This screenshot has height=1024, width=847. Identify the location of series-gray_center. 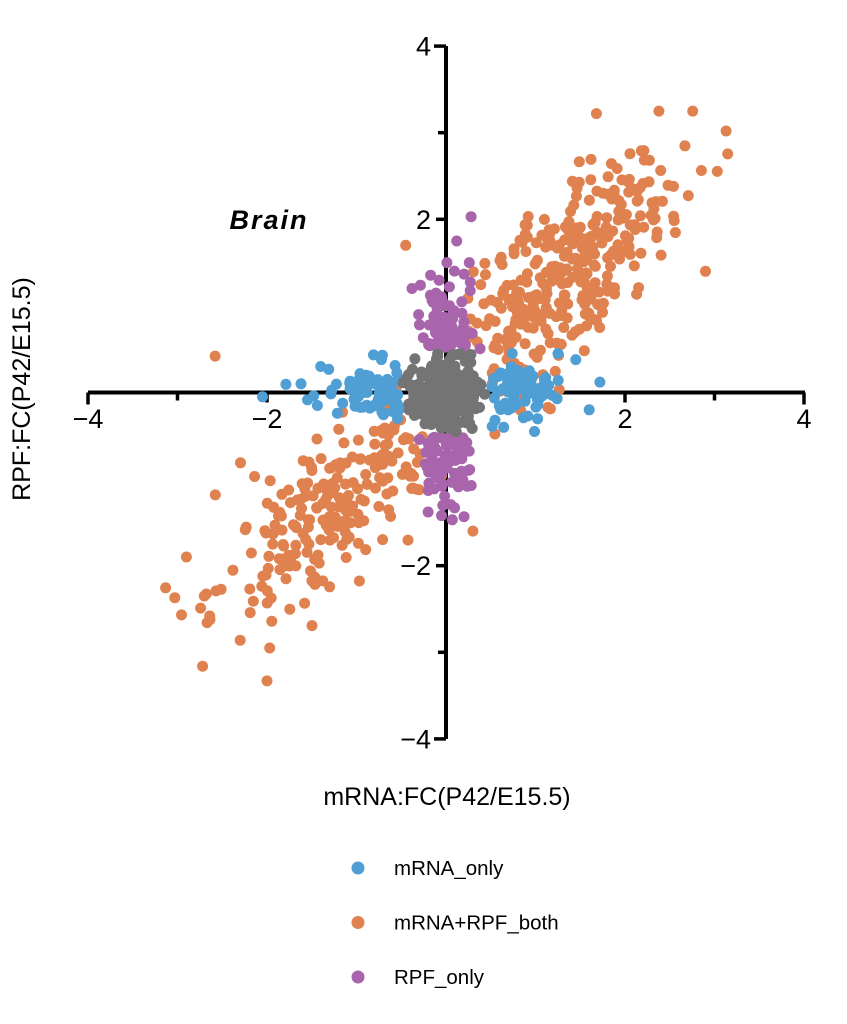
(444, 393).